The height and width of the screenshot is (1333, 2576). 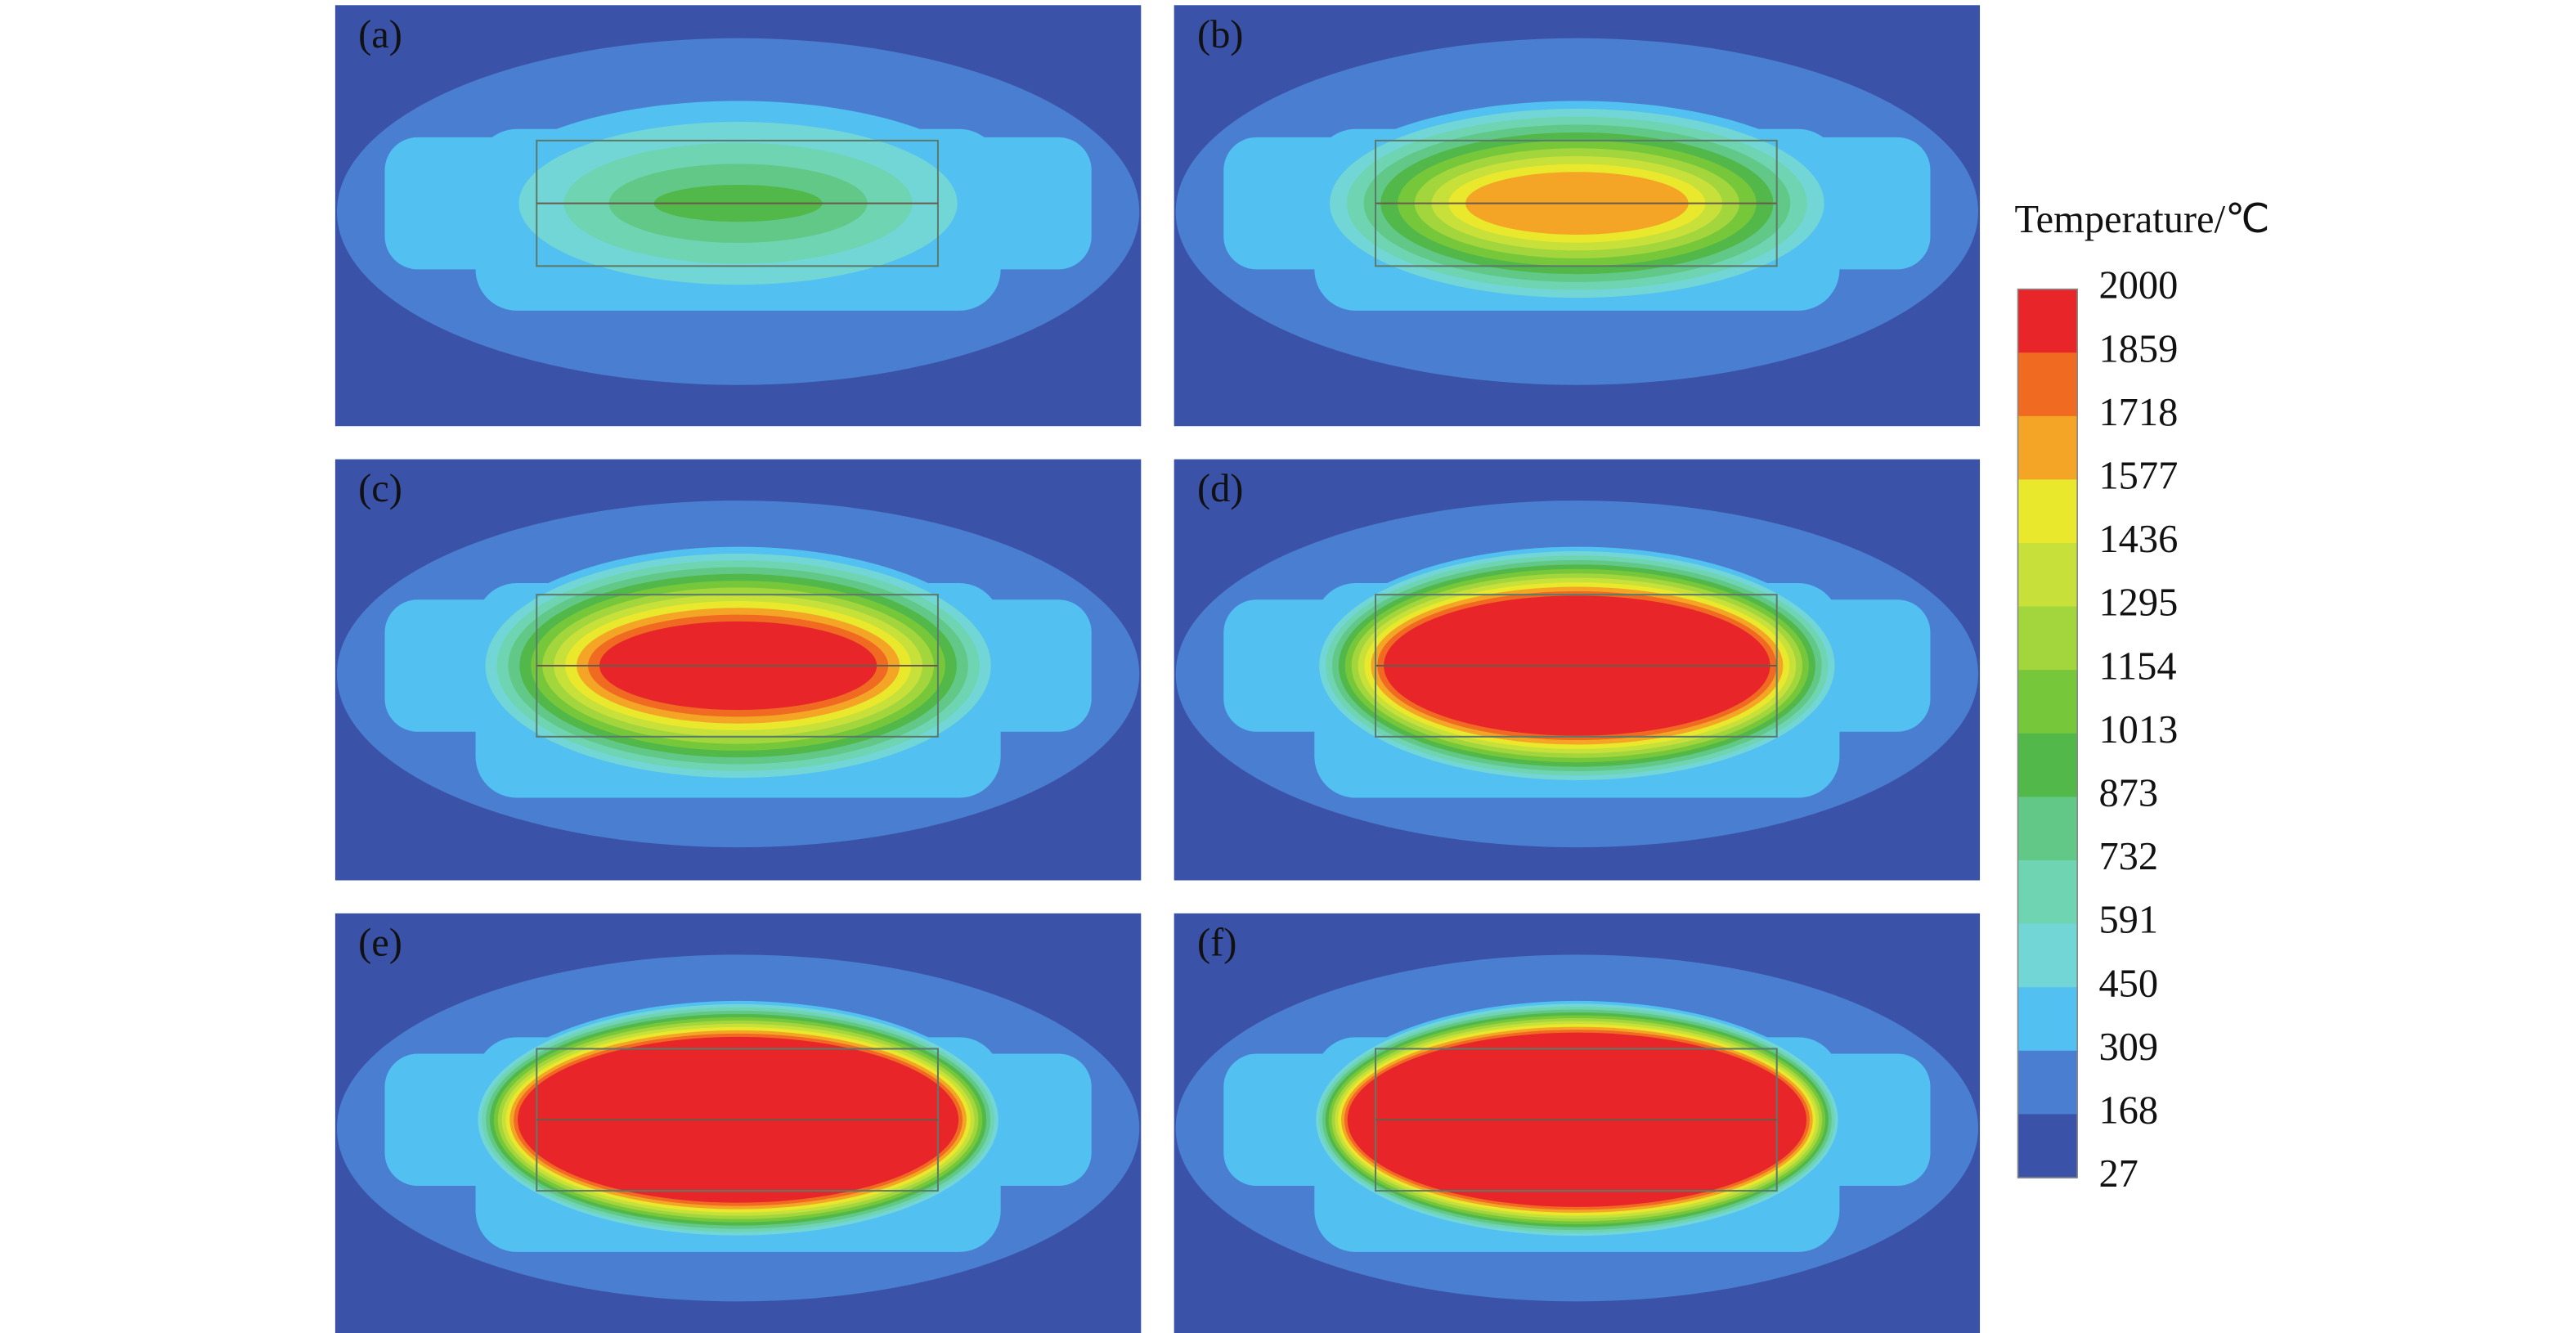 I want to click on panel-label: (a), so click(x=380, y=34).